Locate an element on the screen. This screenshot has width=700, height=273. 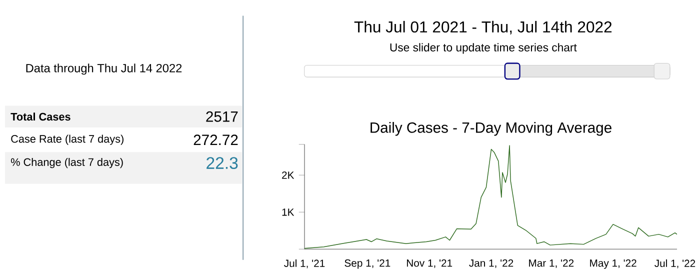
x-tick-label: Sep 1, '21 is located at coordinates (367, 264).